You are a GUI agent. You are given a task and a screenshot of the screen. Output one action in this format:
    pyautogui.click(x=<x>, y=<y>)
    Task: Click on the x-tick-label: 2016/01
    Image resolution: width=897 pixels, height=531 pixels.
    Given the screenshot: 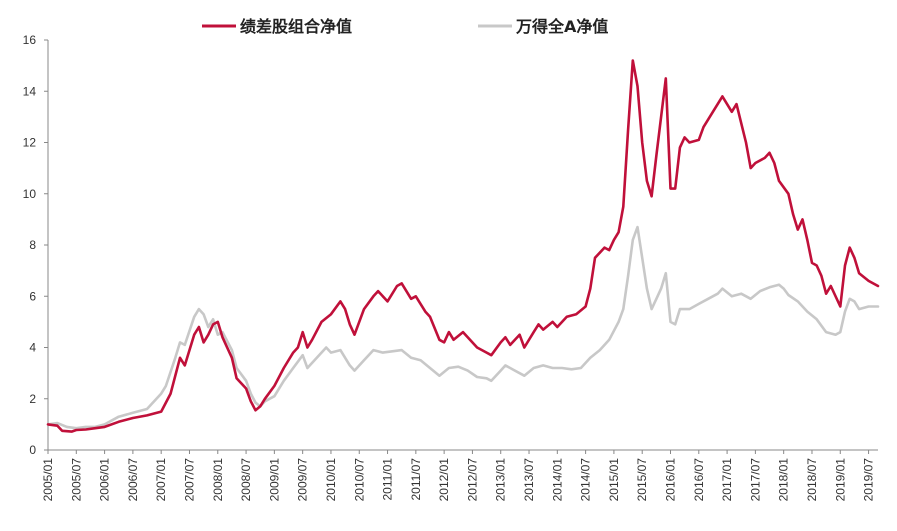 What is the action you would take?
    pyautogui.click(x=671, y=480)
    